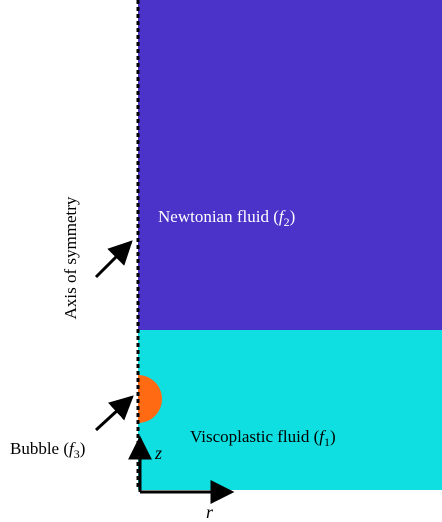  Describe the element at coordinates (70, 257) in the screenshot. I see `axis-of-symmetry-label: Axis of symmetry` at that location.